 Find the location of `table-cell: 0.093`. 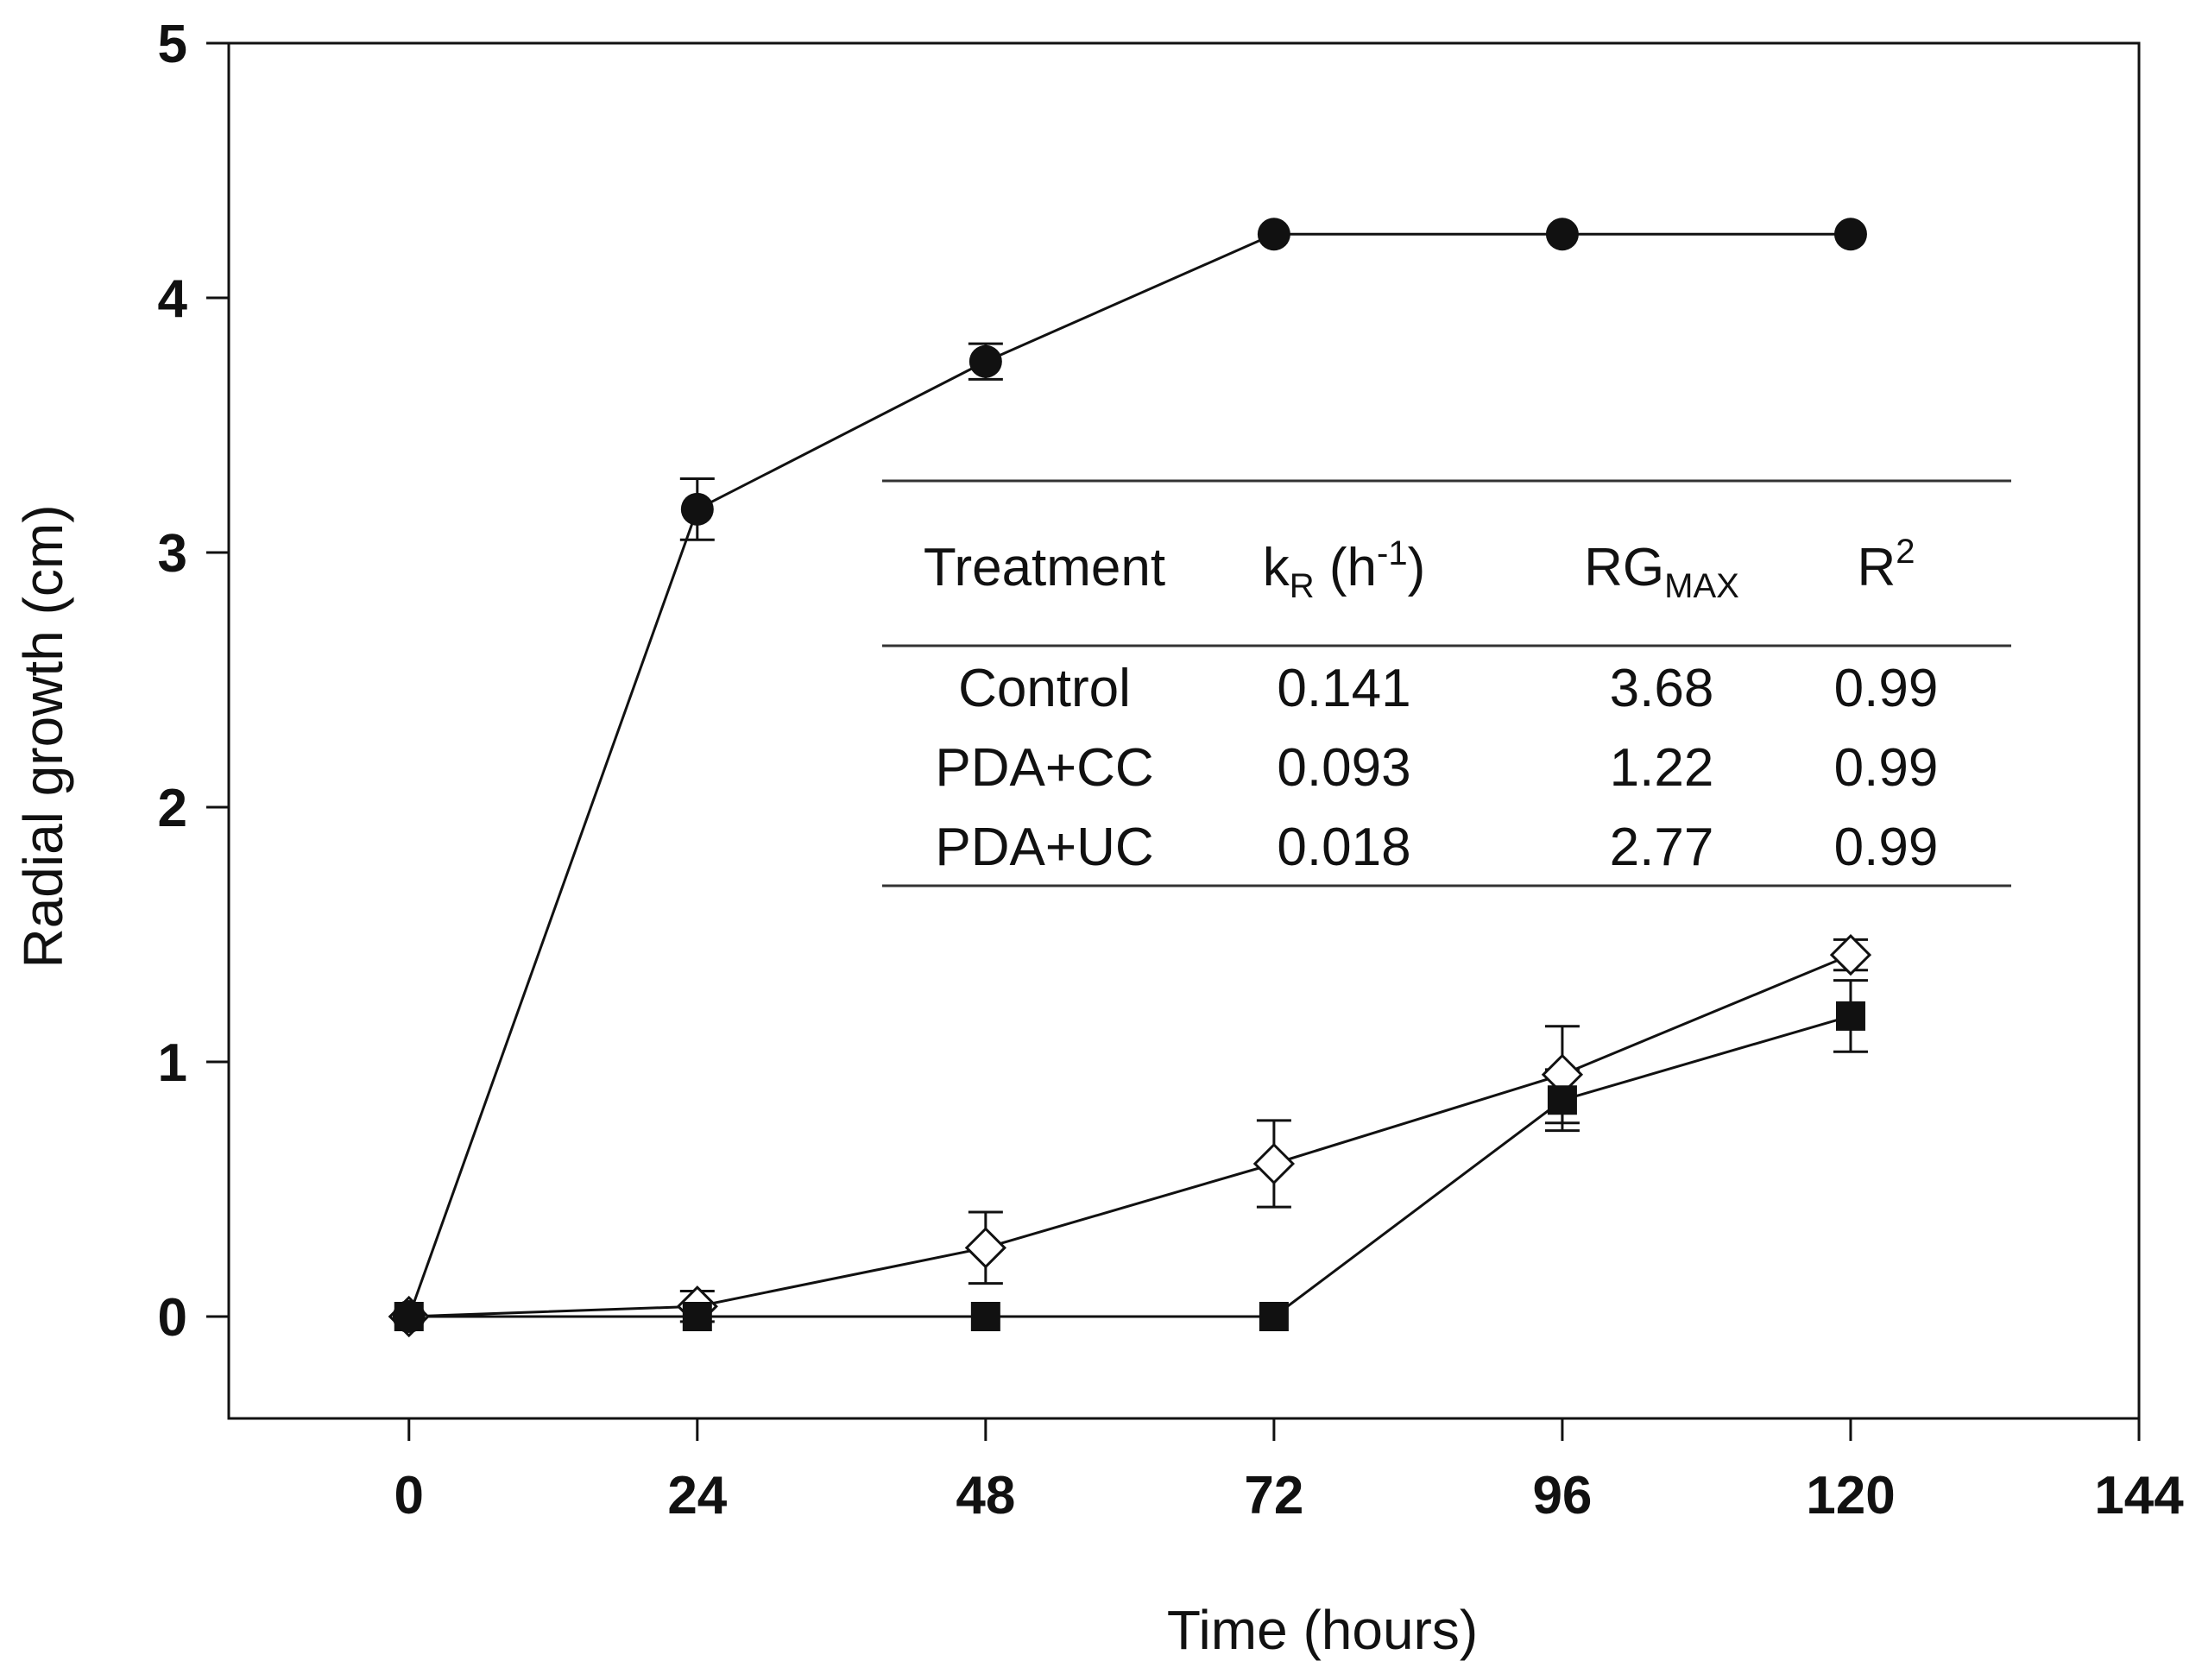

table-cell: 0.093 is located at coordinates (1343, 768).